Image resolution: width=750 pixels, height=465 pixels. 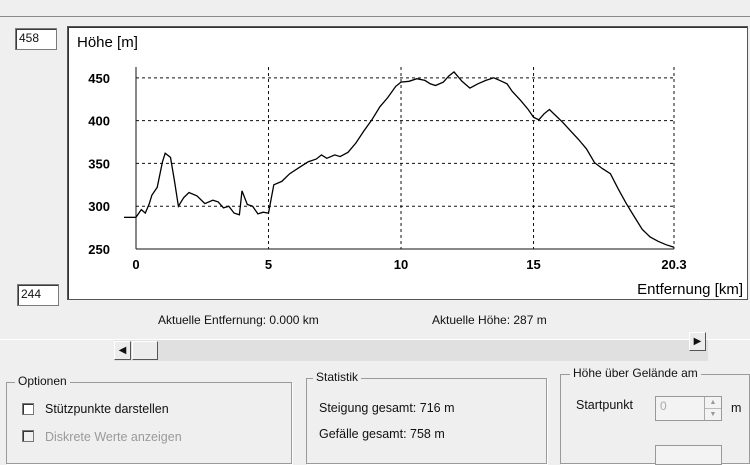 What do you see at coordinates (28, 409) in the screenshot?
I see `stuetzpunkte-checkbox` at bounding box center [28, 409].